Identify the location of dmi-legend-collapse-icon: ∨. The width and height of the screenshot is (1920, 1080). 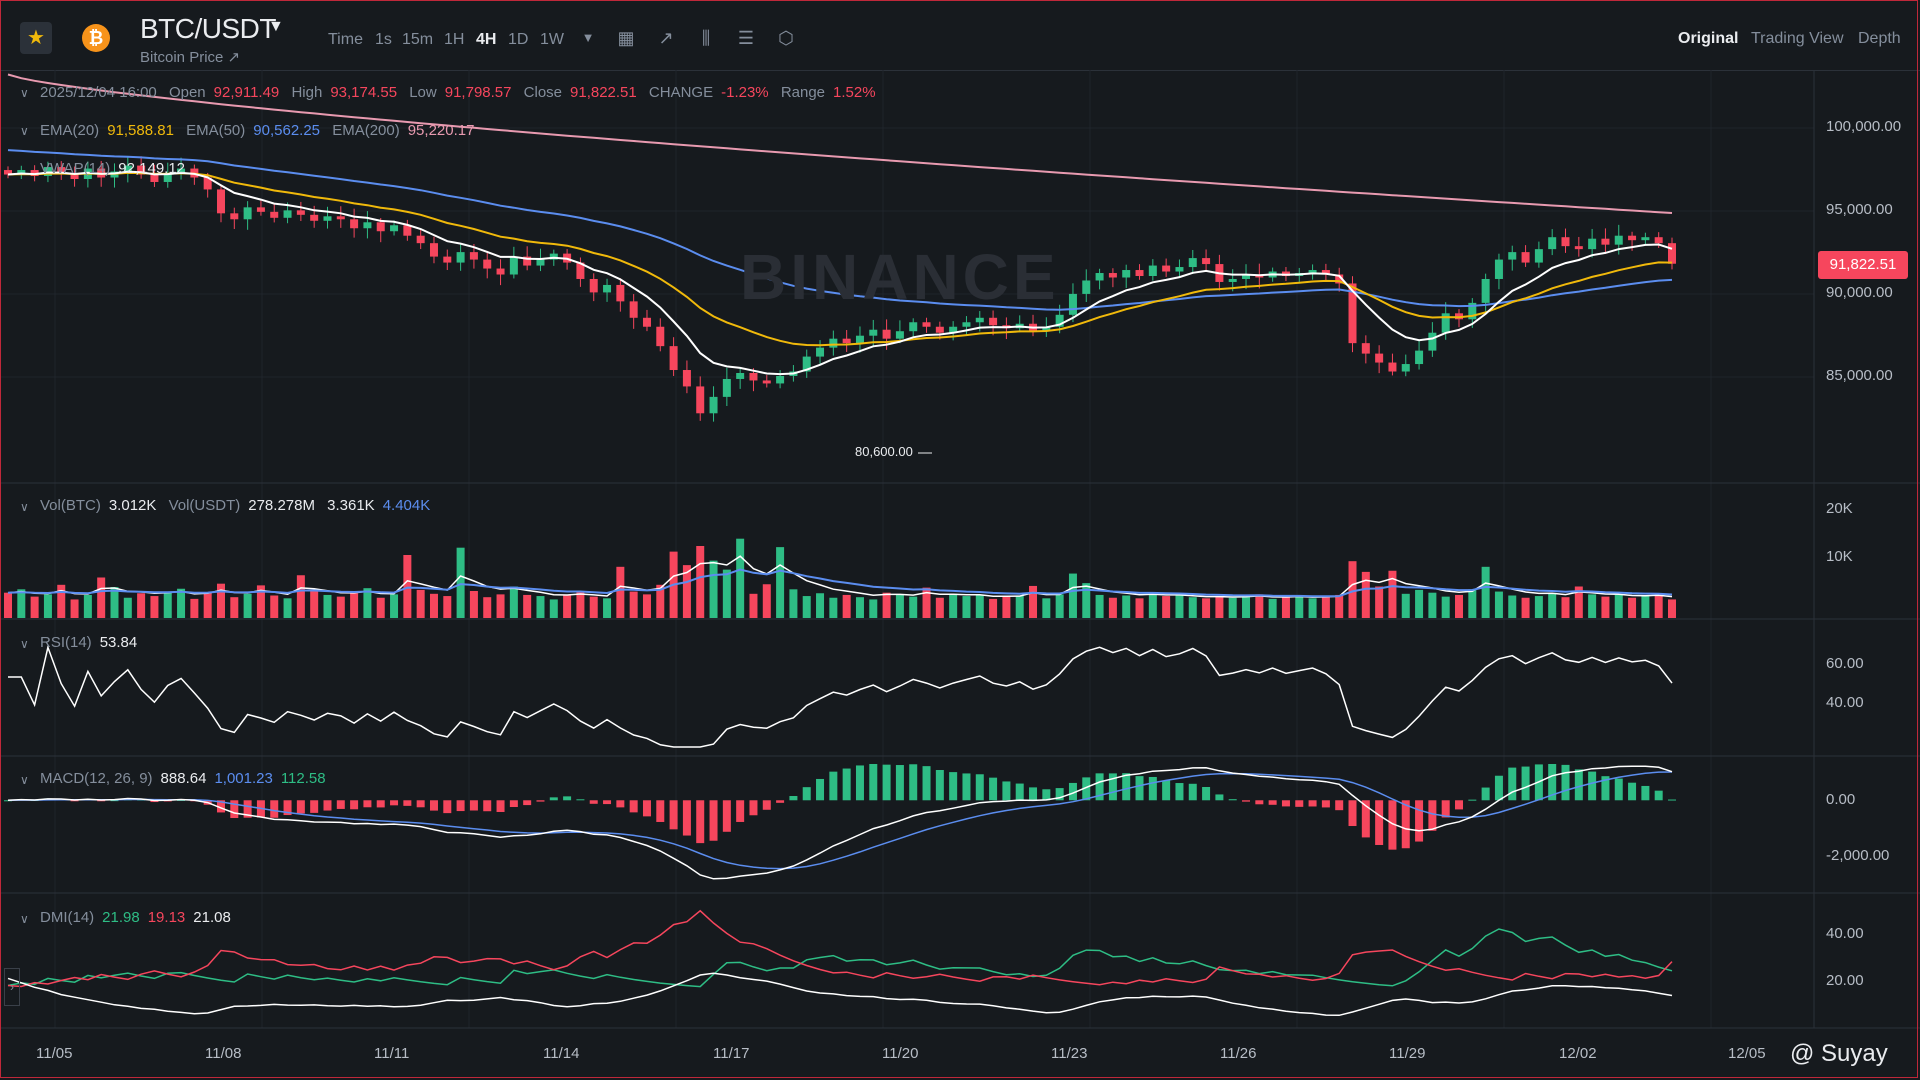
(24, 919).